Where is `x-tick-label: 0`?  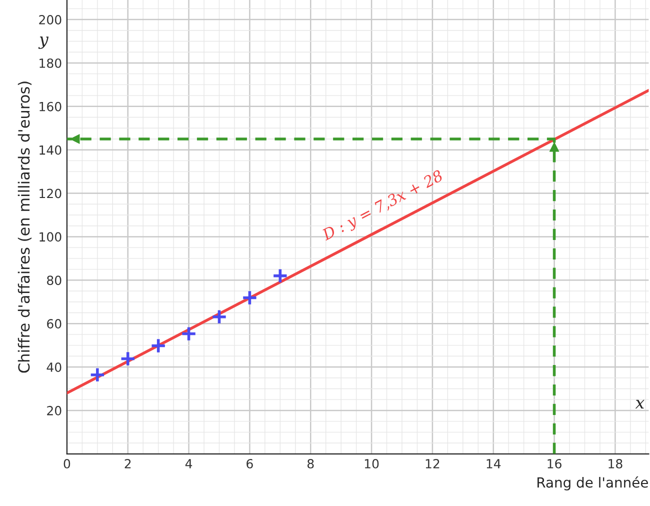
x-tick-label: 0 is located at coordinates (67, 463).